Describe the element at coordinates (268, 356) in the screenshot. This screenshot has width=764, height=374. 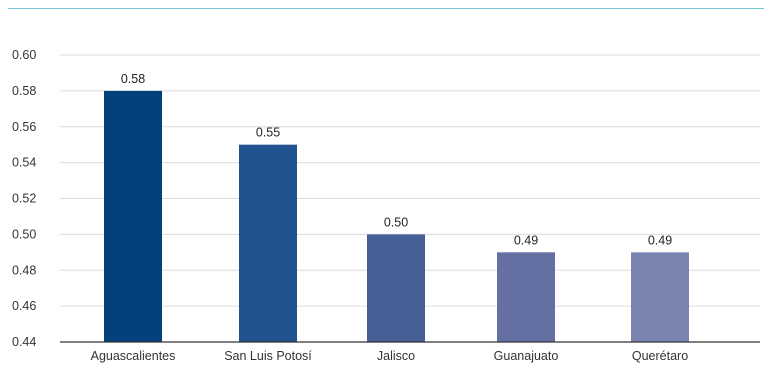
I see `x-tick-label: San Luis Potosí` at that location.